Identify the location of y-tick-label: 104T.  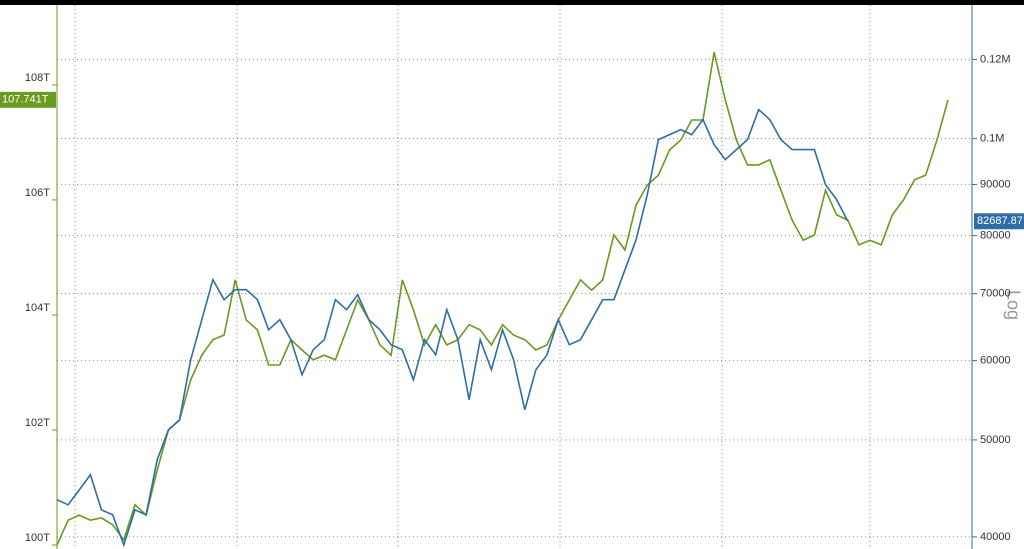
(37, 308).